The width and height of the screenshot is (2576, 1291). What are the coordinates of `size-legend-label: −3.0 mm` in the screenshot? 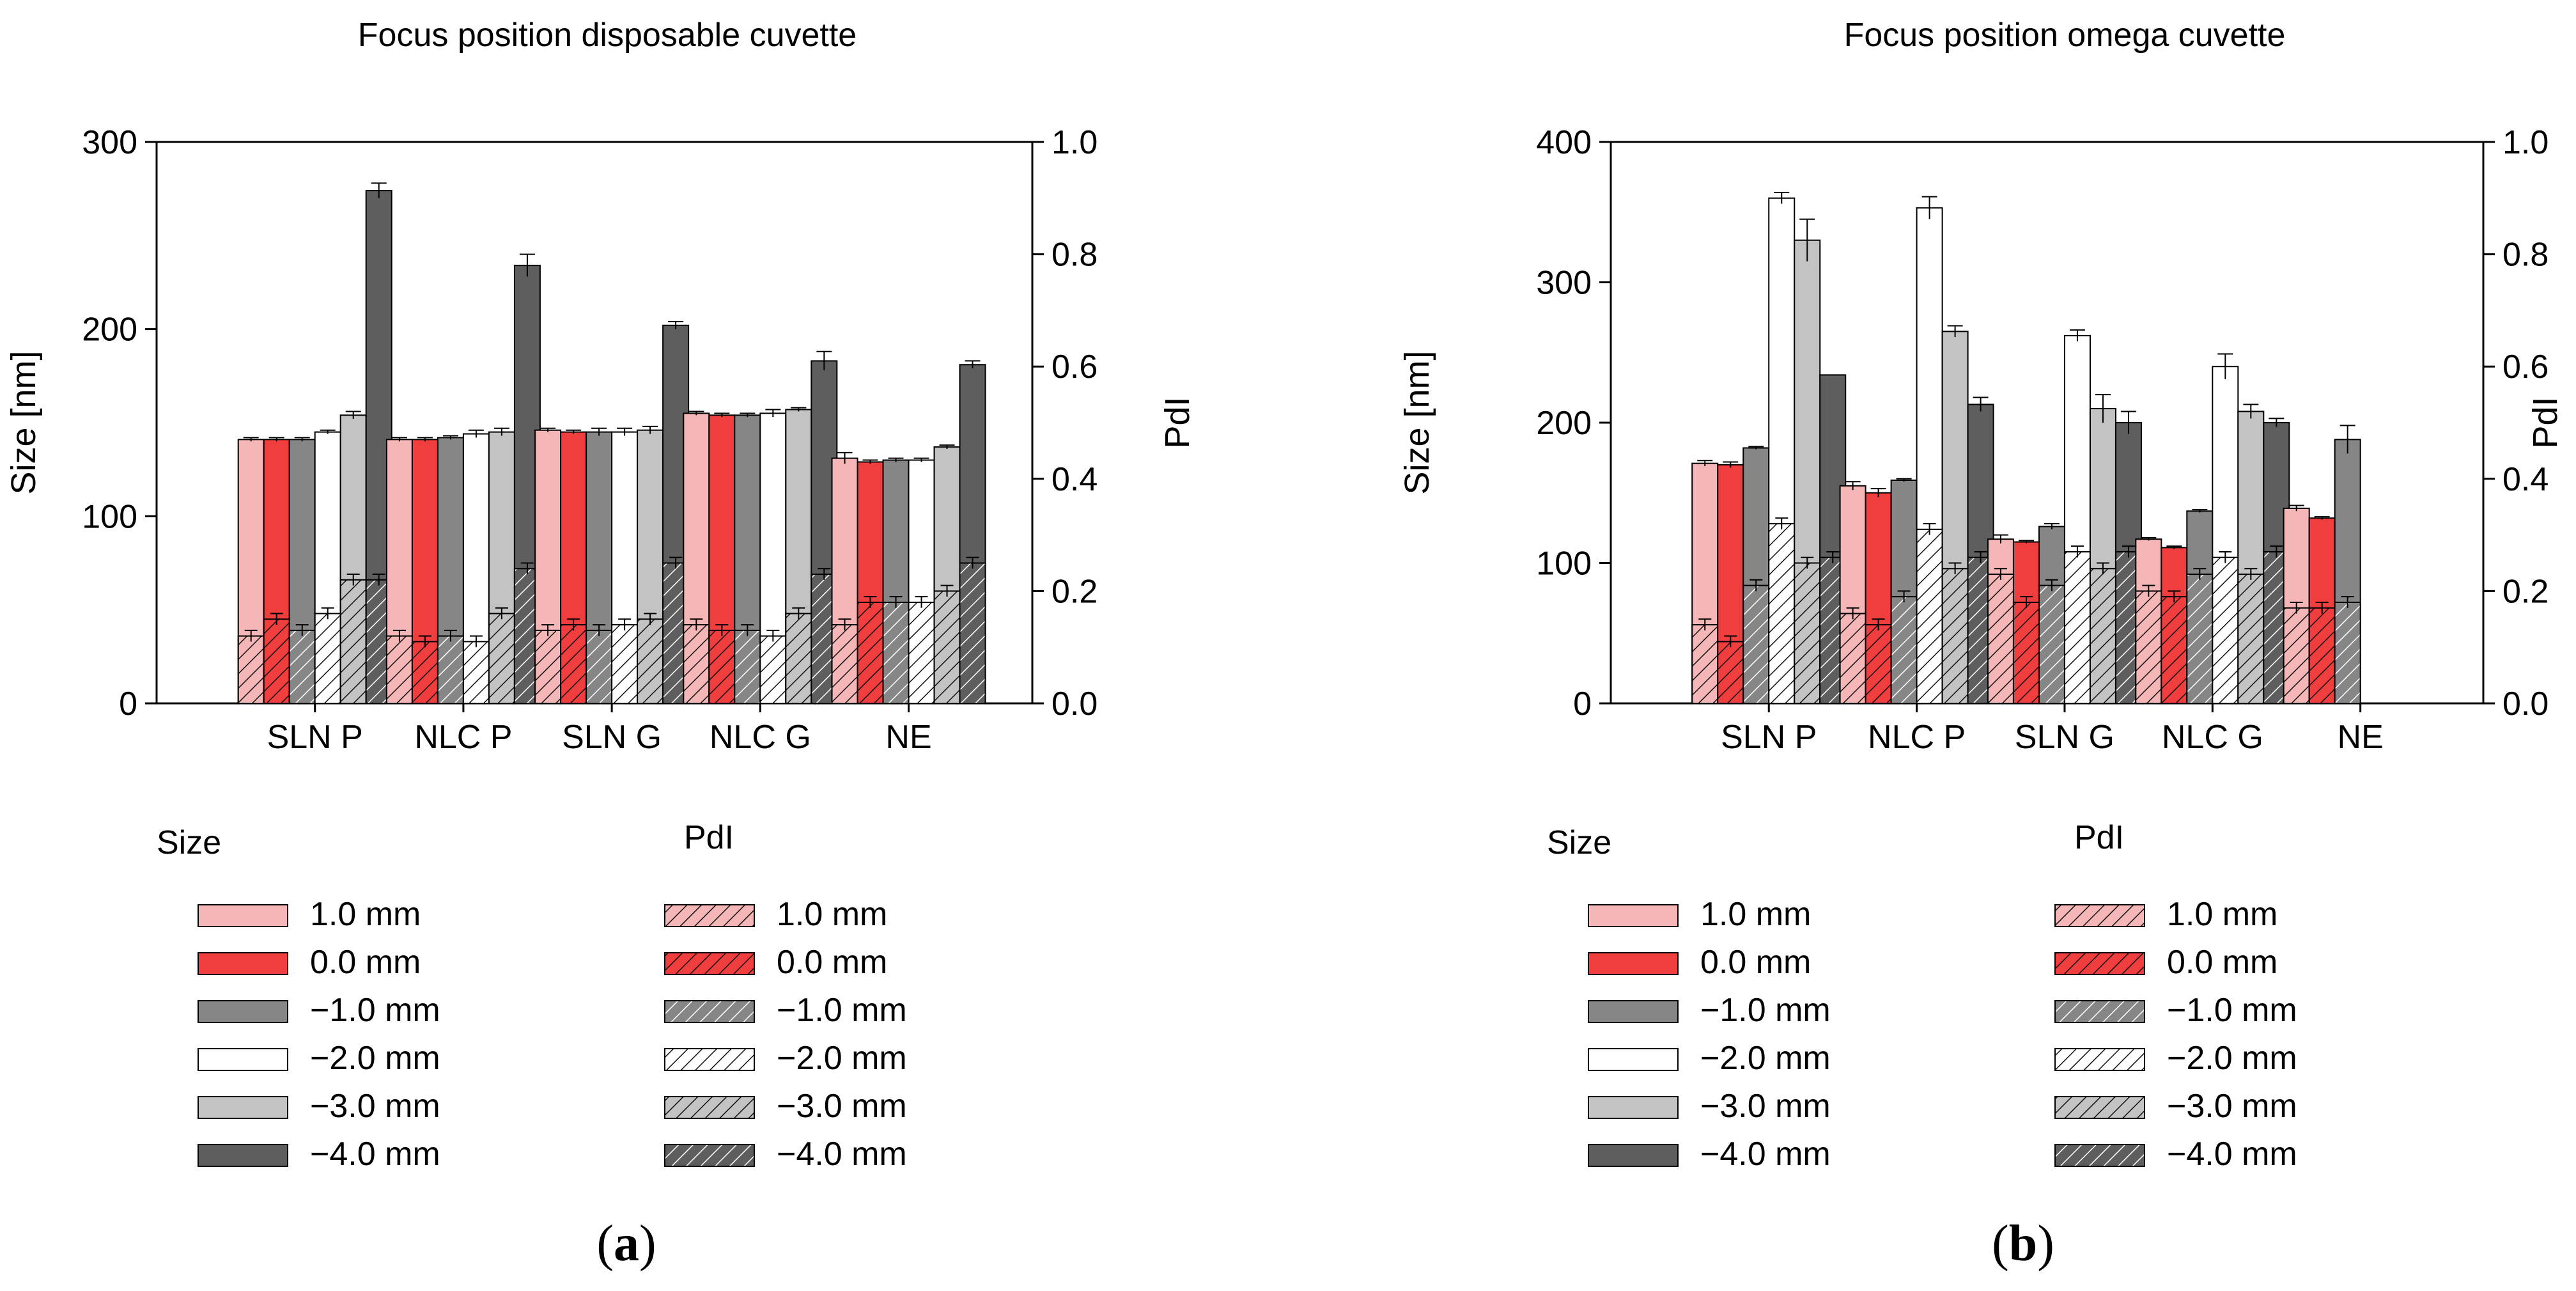 It's located at (375, 1106).